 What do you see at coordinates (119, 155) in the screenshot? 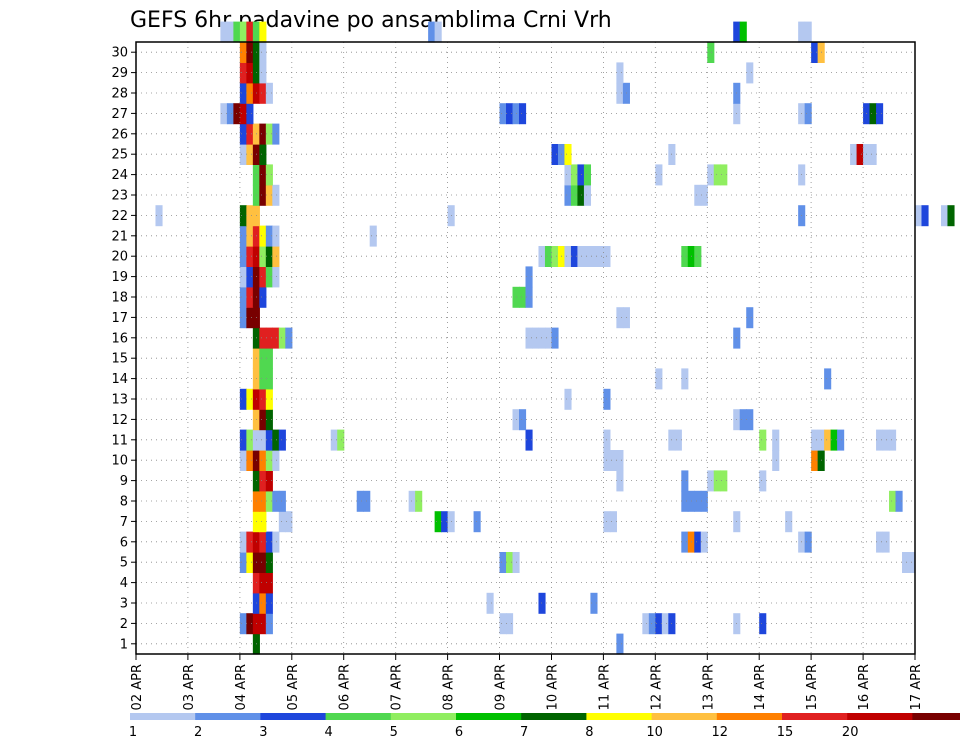
I see `y-tick-label: 25` at bounding box center [119, 155].